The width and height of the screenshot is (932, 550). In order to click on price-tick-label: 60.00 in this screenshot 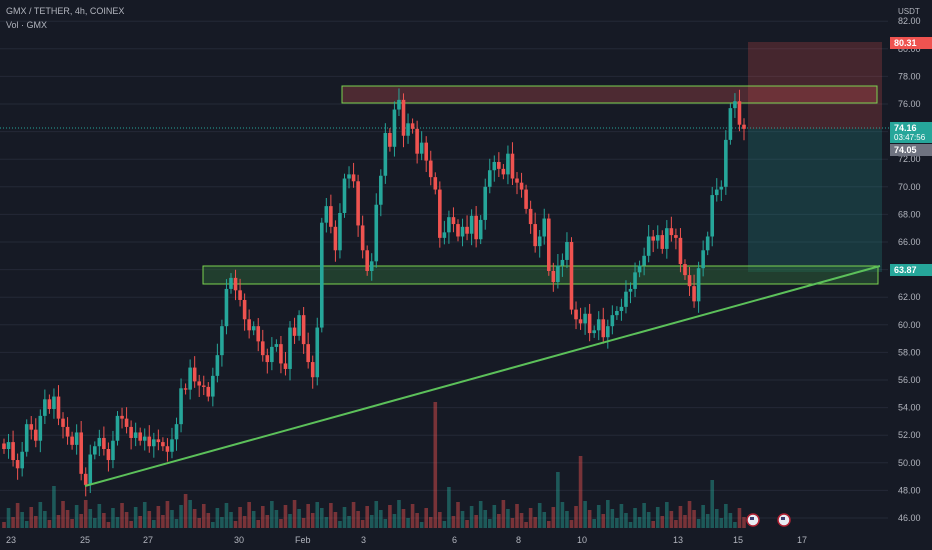, I will do `click(909, 325)`.